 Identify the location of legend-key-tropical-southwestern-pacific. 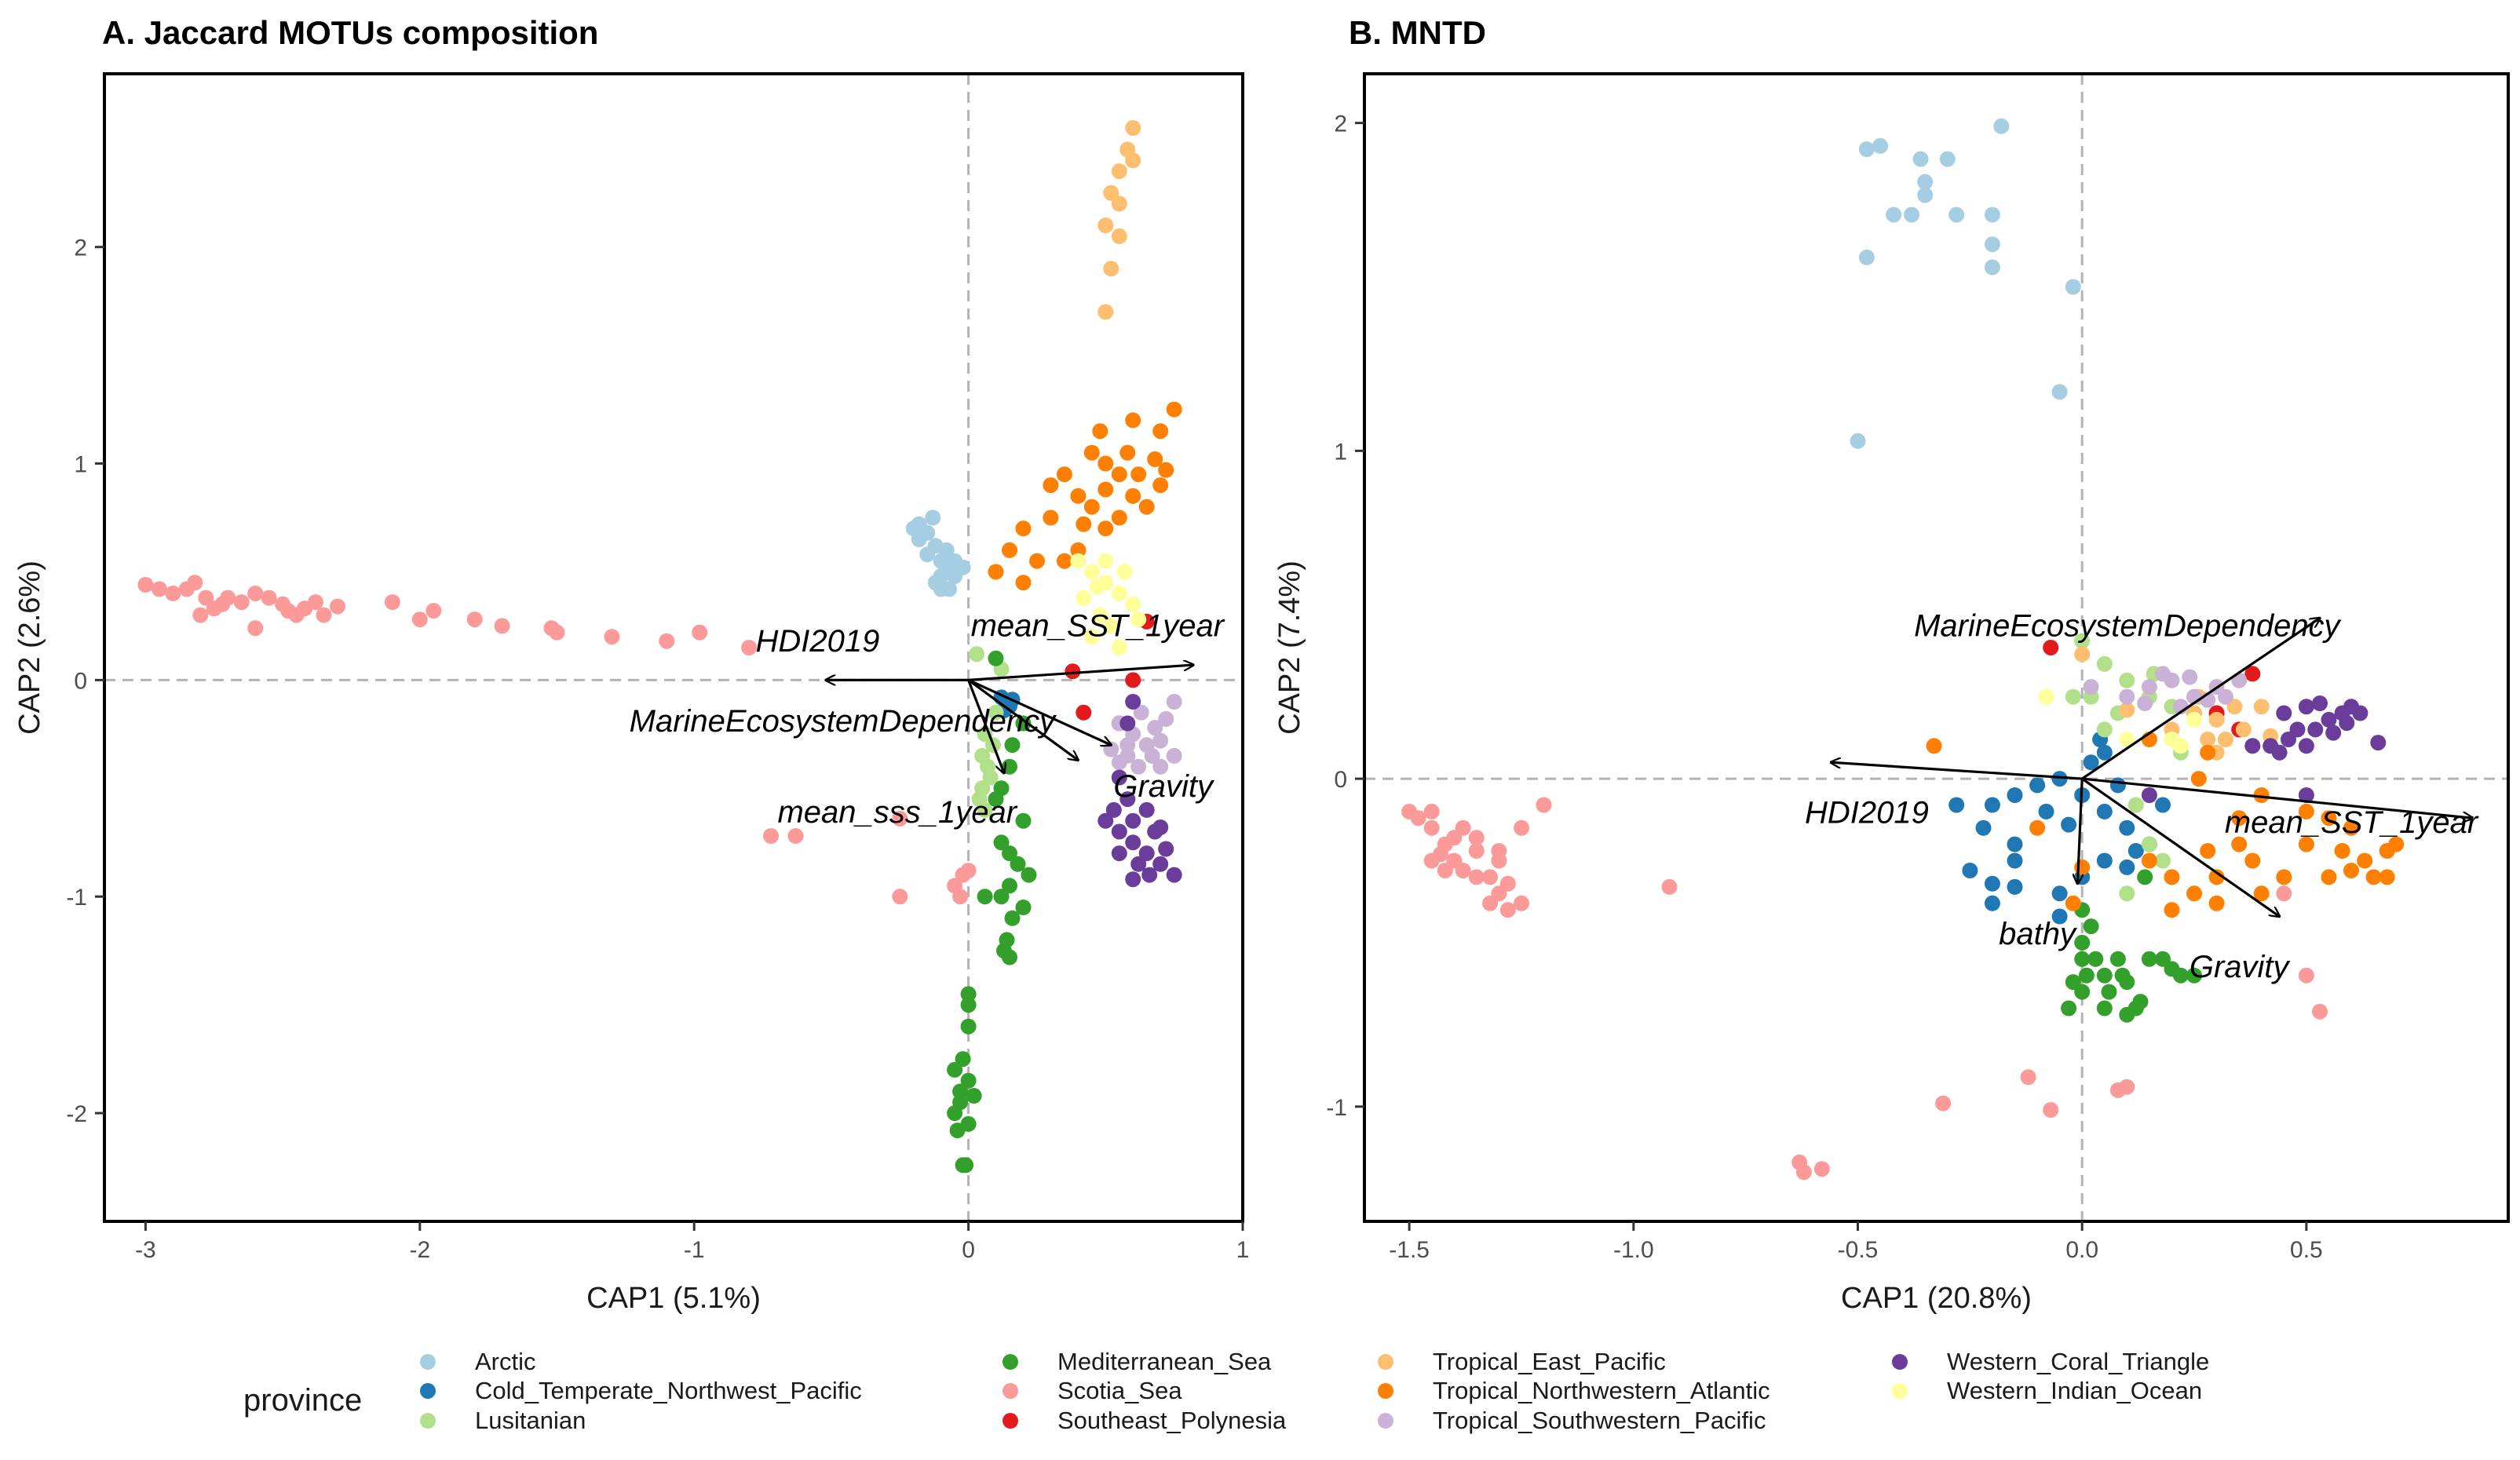
(1385, 1421).